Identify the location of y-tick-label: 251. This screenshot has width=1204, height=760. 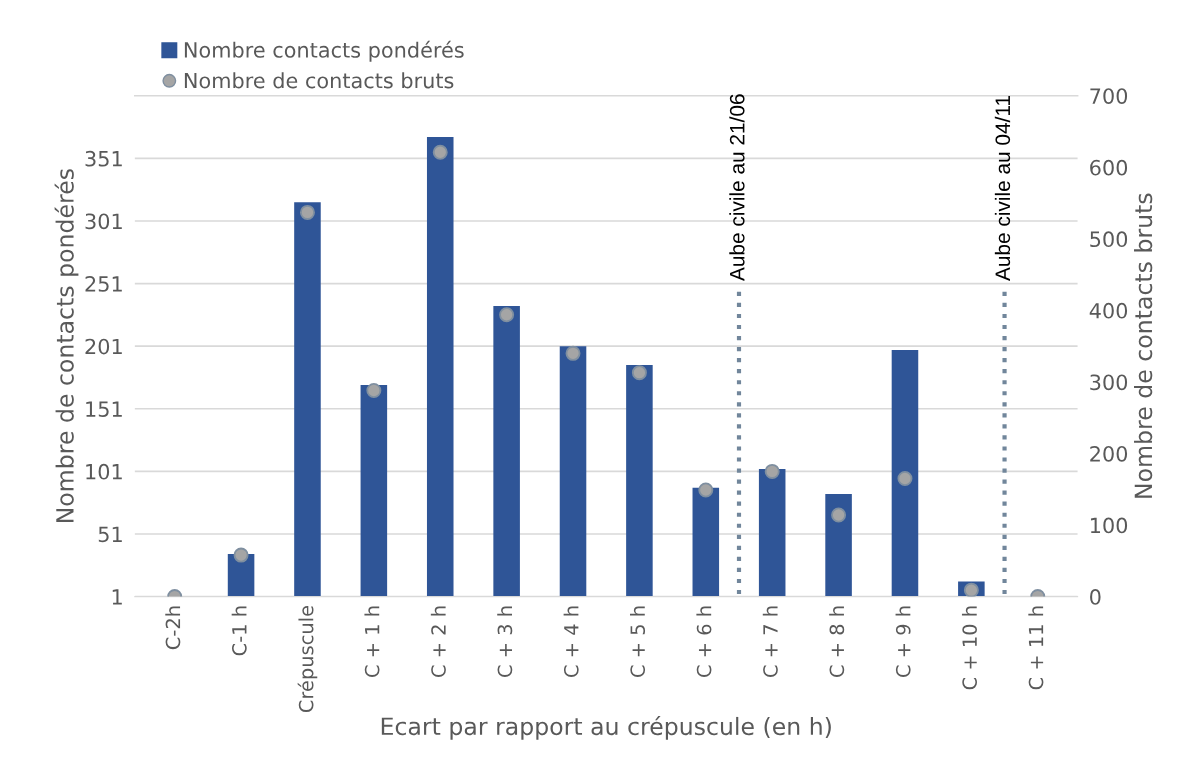
(103, 284).